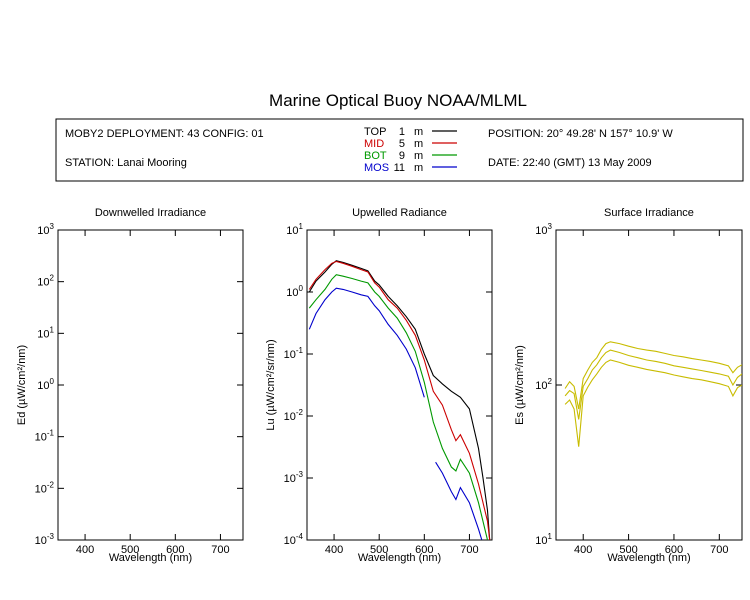 Image resolution: width=750 pixels, height=600 pixels. What do you see at coordinates (376, 168) in the screenshot?
I see `legend-label-mos: MOS` at bounding box center [376, 168].